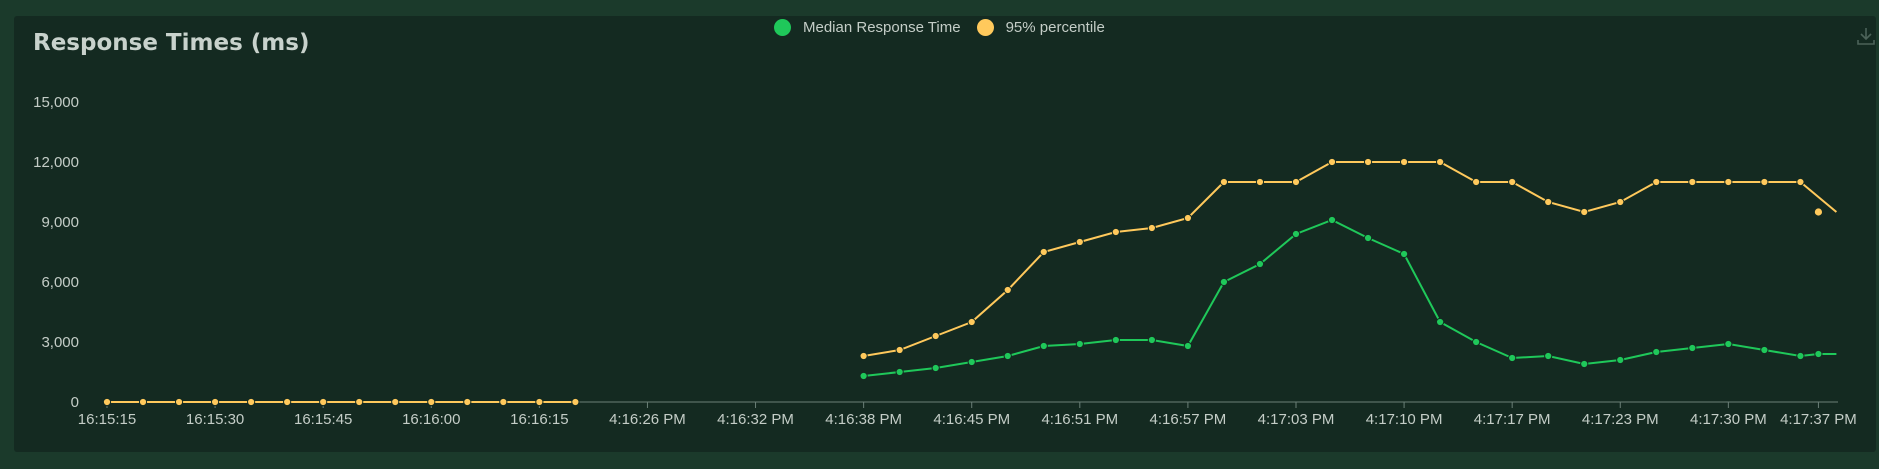 Image resolution: width=1879 pixels, height=469 pixels. Describe the element at coordinates (1728, 419) in the screenshot. I see `x-tick-label: 4:17:30 PM` at that location.